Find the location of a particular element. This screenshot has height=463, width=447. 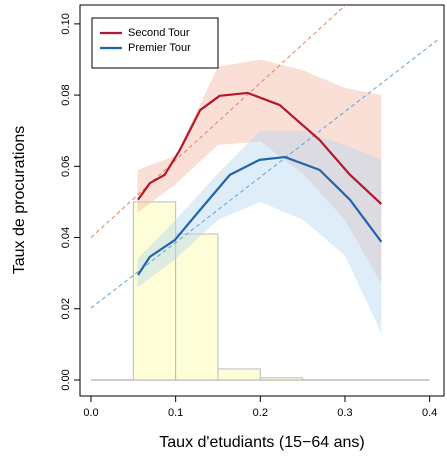

y-tick-label: 0.04 is located at coordinates (66, 237).